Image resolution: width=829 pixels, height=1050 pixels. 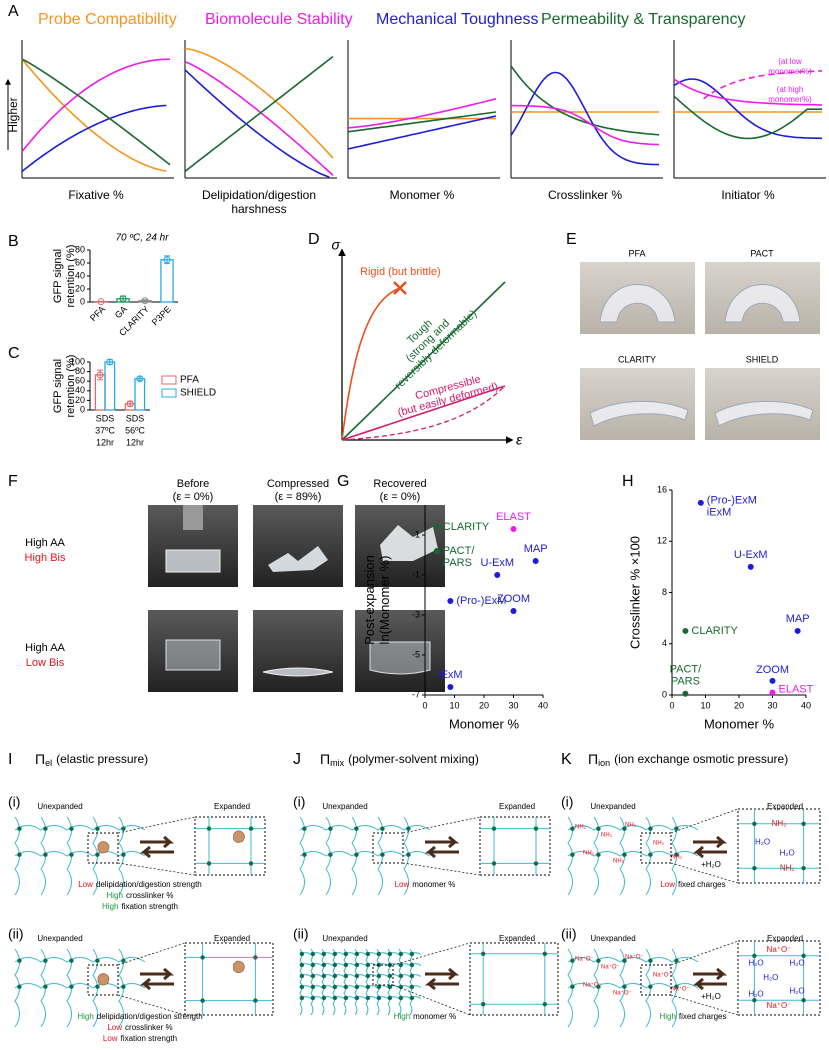 I want to click on point-label: iExM, so click(x=450, y=675).